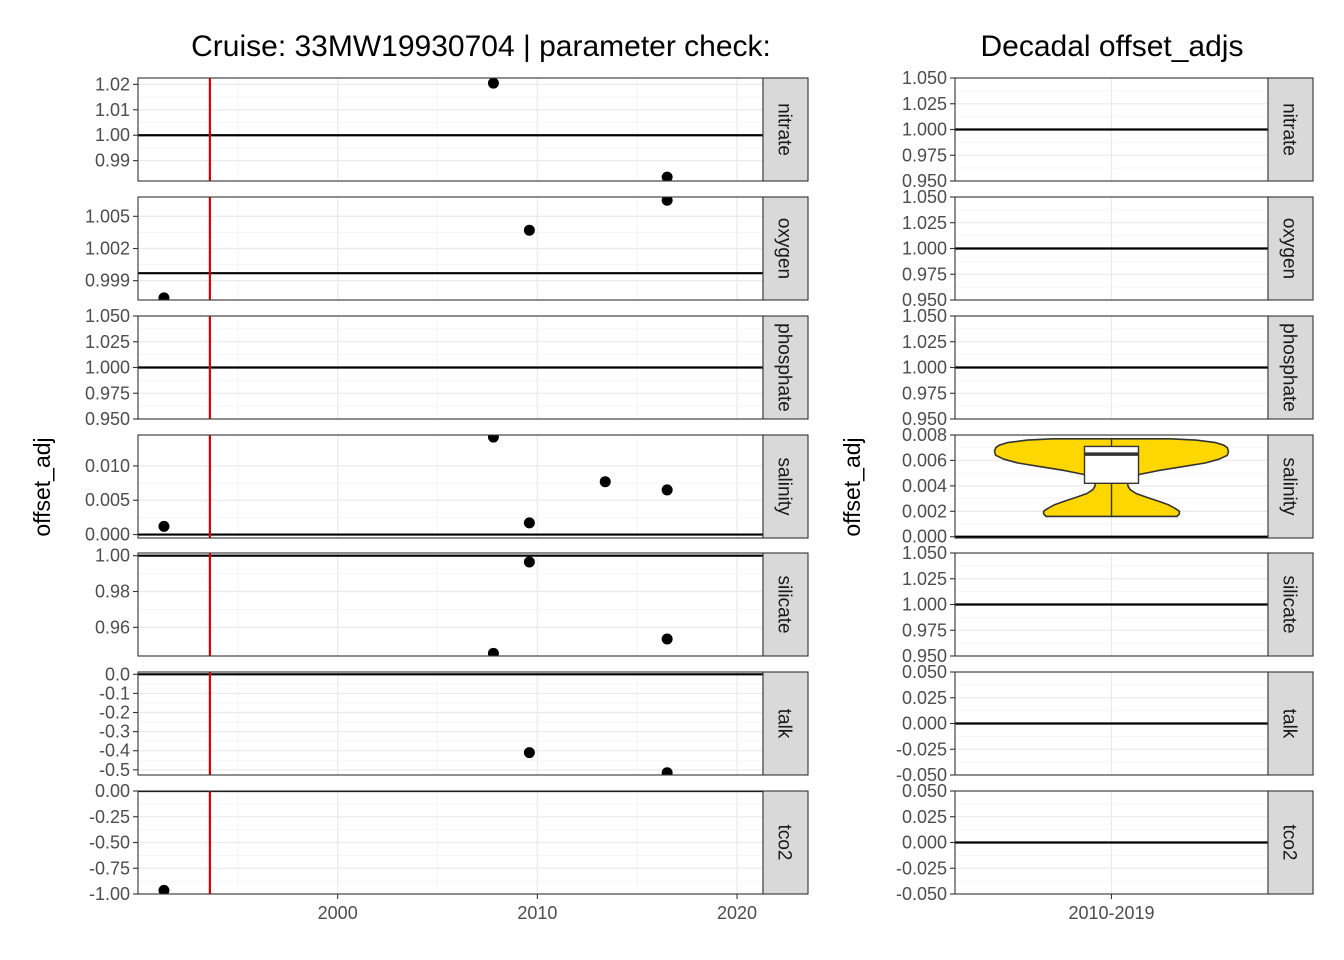 The width and height of the screenshot is (1344, 960). I want to click on panel-talk: -0.5-0.4-0.3-0.2-0.10.0 talk, so click(454, 722).